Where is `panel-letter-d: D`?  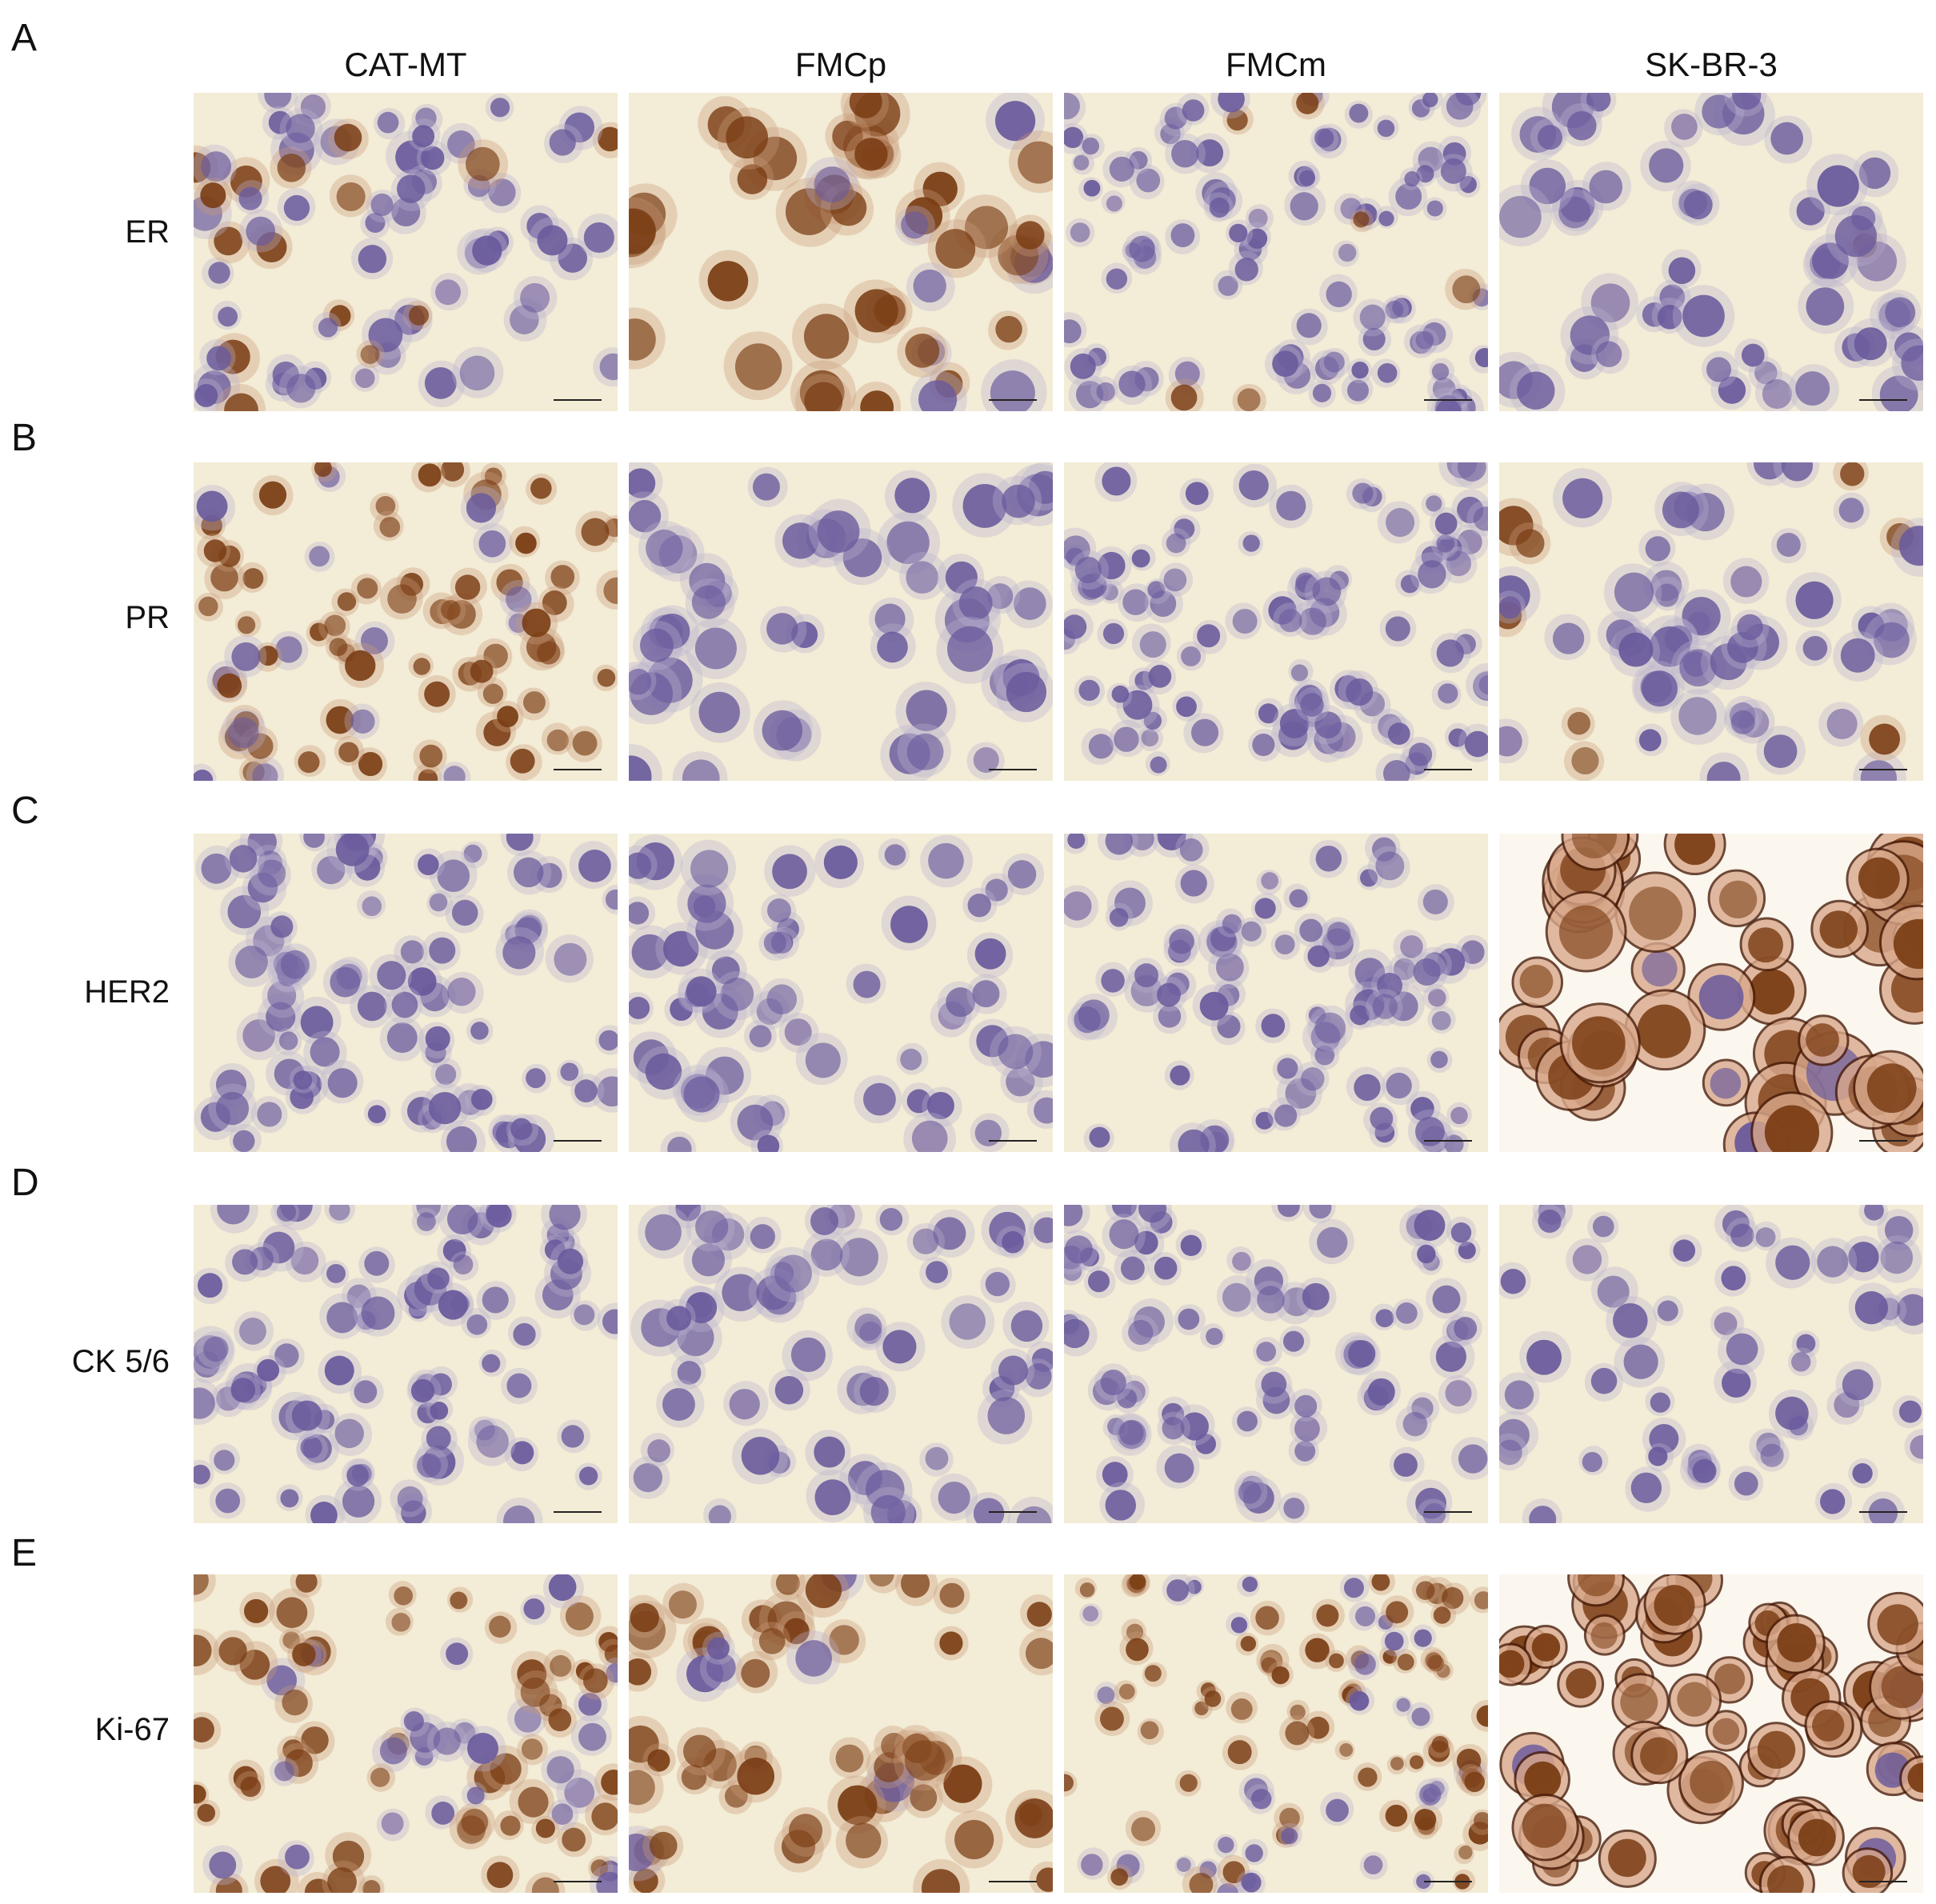
panel-letter-d: D is located at coordinates (25, 1183).